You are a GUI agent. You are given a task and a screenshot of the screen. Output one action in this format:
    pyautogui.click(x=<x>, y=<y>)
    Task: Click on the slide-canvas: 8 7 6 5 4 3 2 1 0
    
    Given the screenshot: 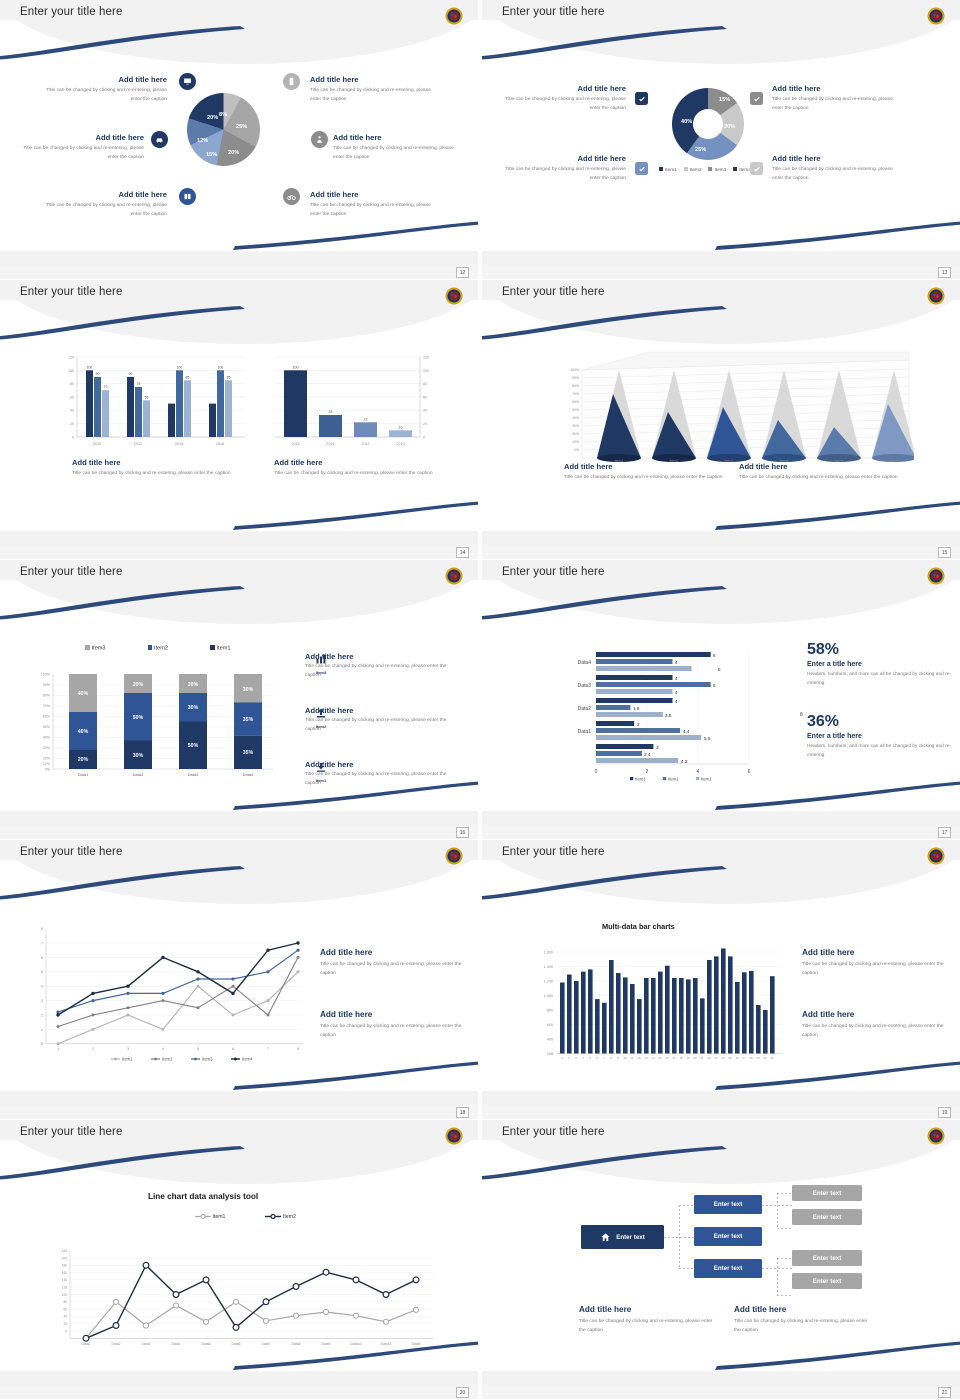 What is the action you would take?
    pyautogui.click(x=239, y=975)
    